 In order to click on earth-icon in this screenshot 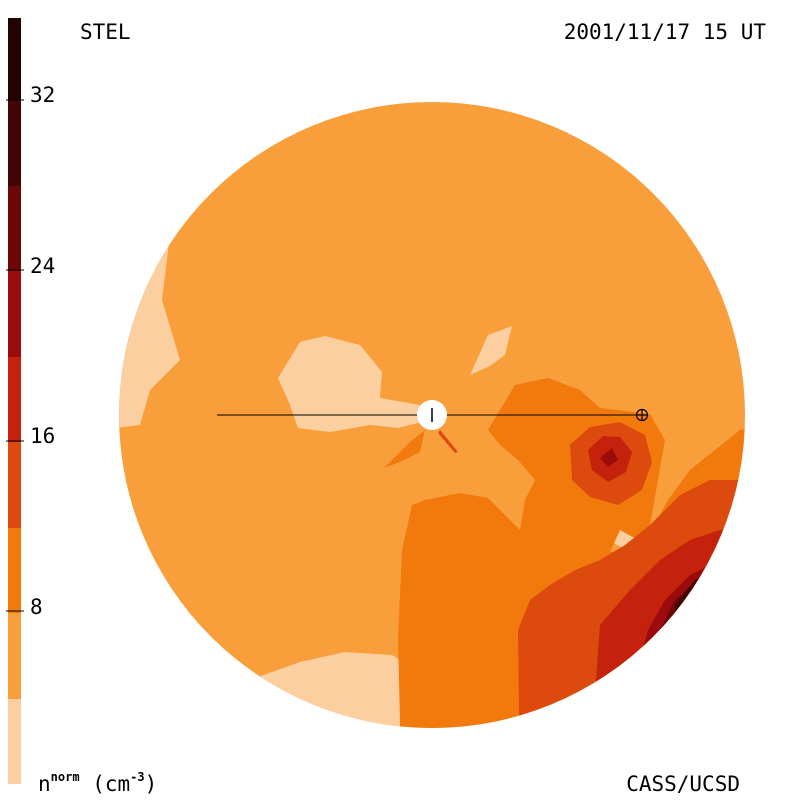, I will do `click(642, 415)`.